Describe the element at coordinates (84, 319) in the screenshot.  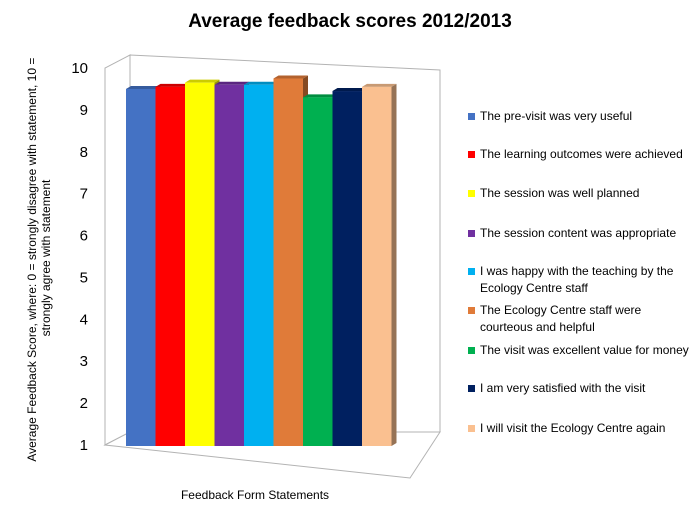
I see `y-tick-label: 4` at that location.